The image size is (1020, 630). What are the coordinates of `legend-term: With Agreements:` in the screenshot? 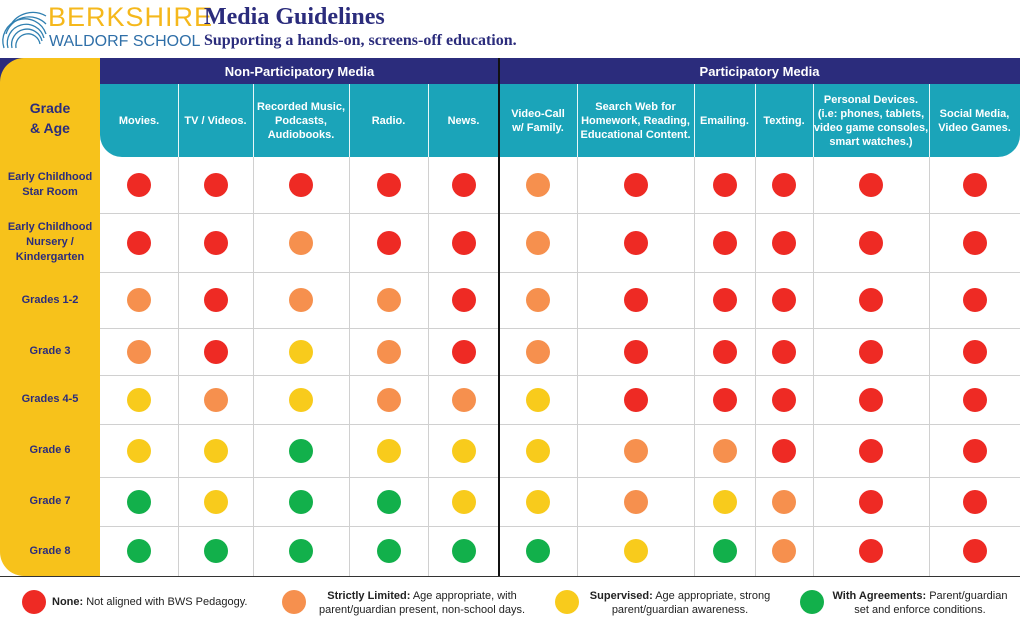 It's located at (879, 596).